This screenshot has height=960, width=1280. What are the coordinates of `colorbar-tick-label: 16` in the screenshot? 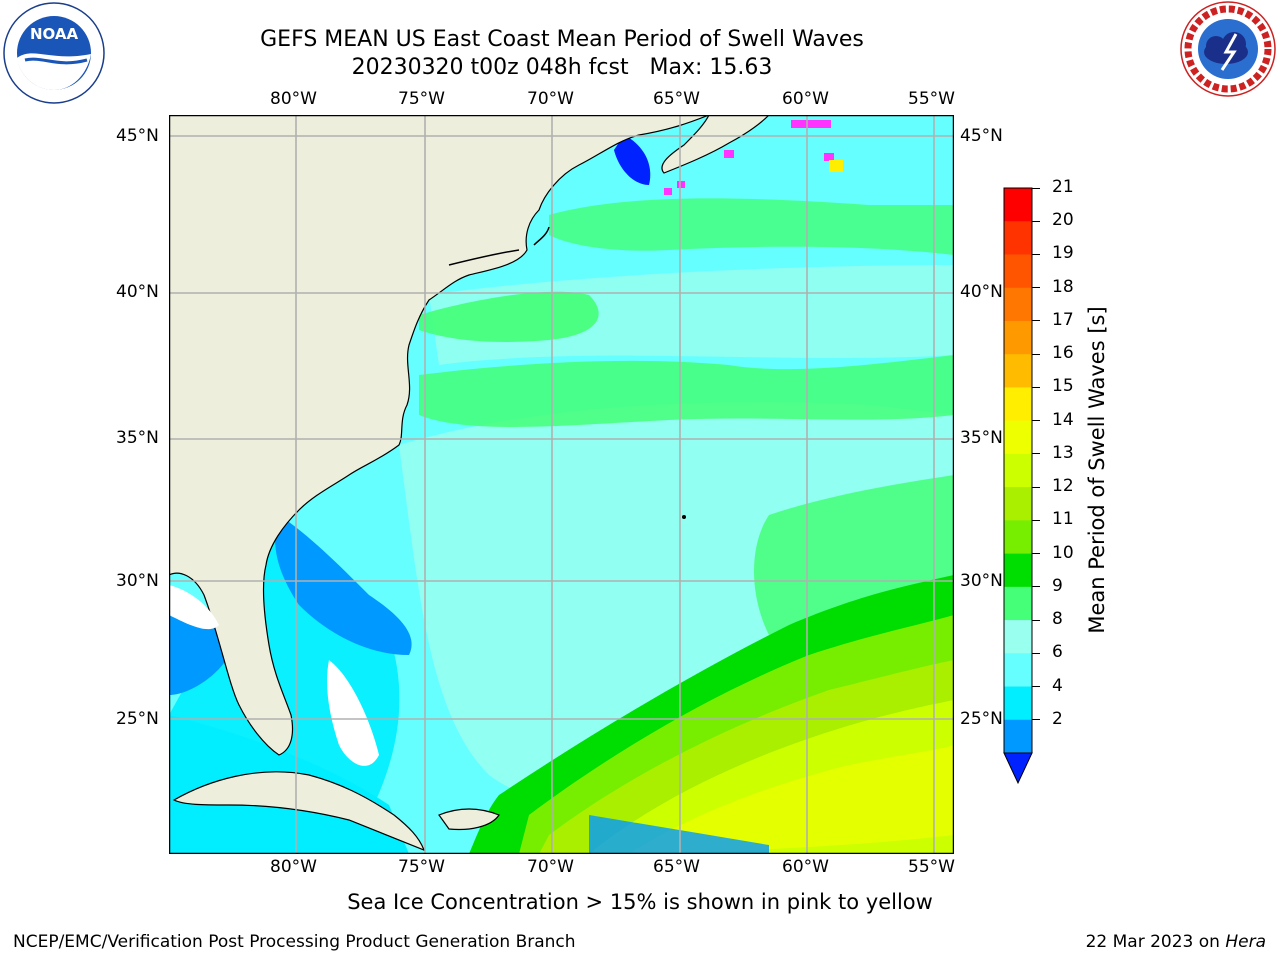 It's located at (1063, 353).